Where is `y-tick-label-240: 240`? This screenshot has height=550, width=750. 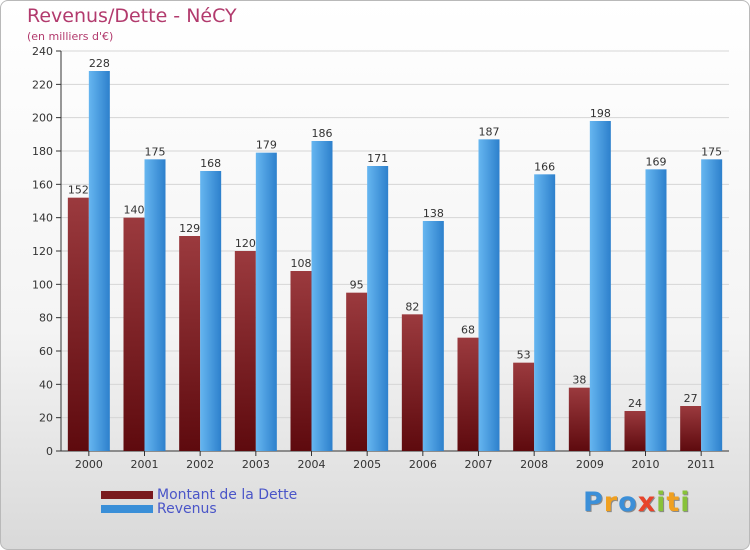
y-tick-label-240: 240 is located at coordinates (42, 51).